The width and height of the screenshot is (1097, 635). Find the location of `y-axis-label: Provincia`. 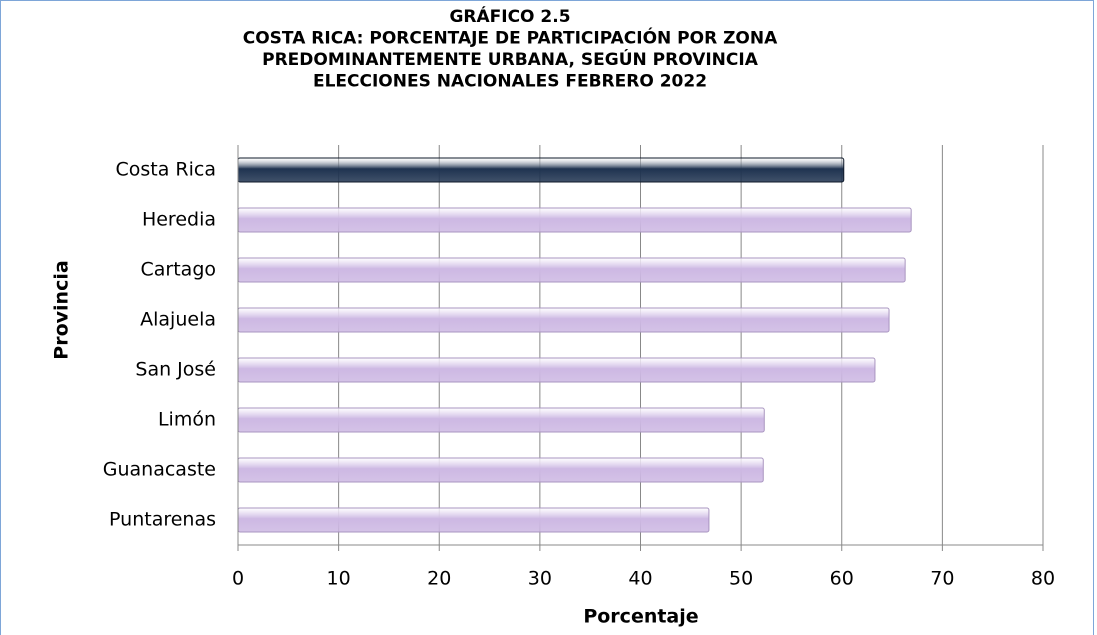

y-axis-label: Provincia is located at coordinates (62, 309).